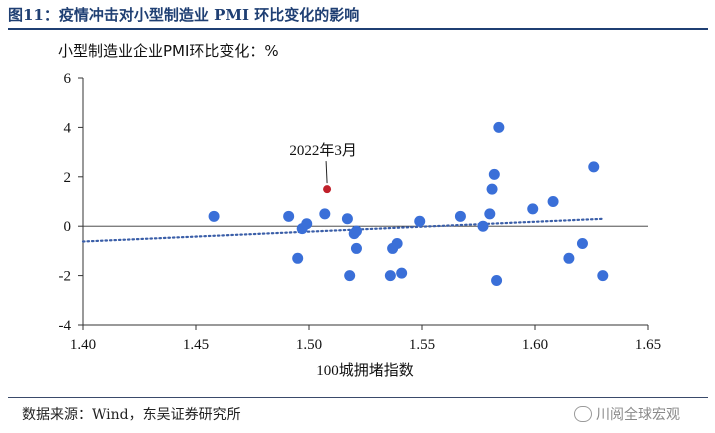 This screenshot has height=433, width=715. What do you see at coordinates (68, 227) in the screenshot?
I see `y-tick-label: 0` at bounding box center [68, 227].